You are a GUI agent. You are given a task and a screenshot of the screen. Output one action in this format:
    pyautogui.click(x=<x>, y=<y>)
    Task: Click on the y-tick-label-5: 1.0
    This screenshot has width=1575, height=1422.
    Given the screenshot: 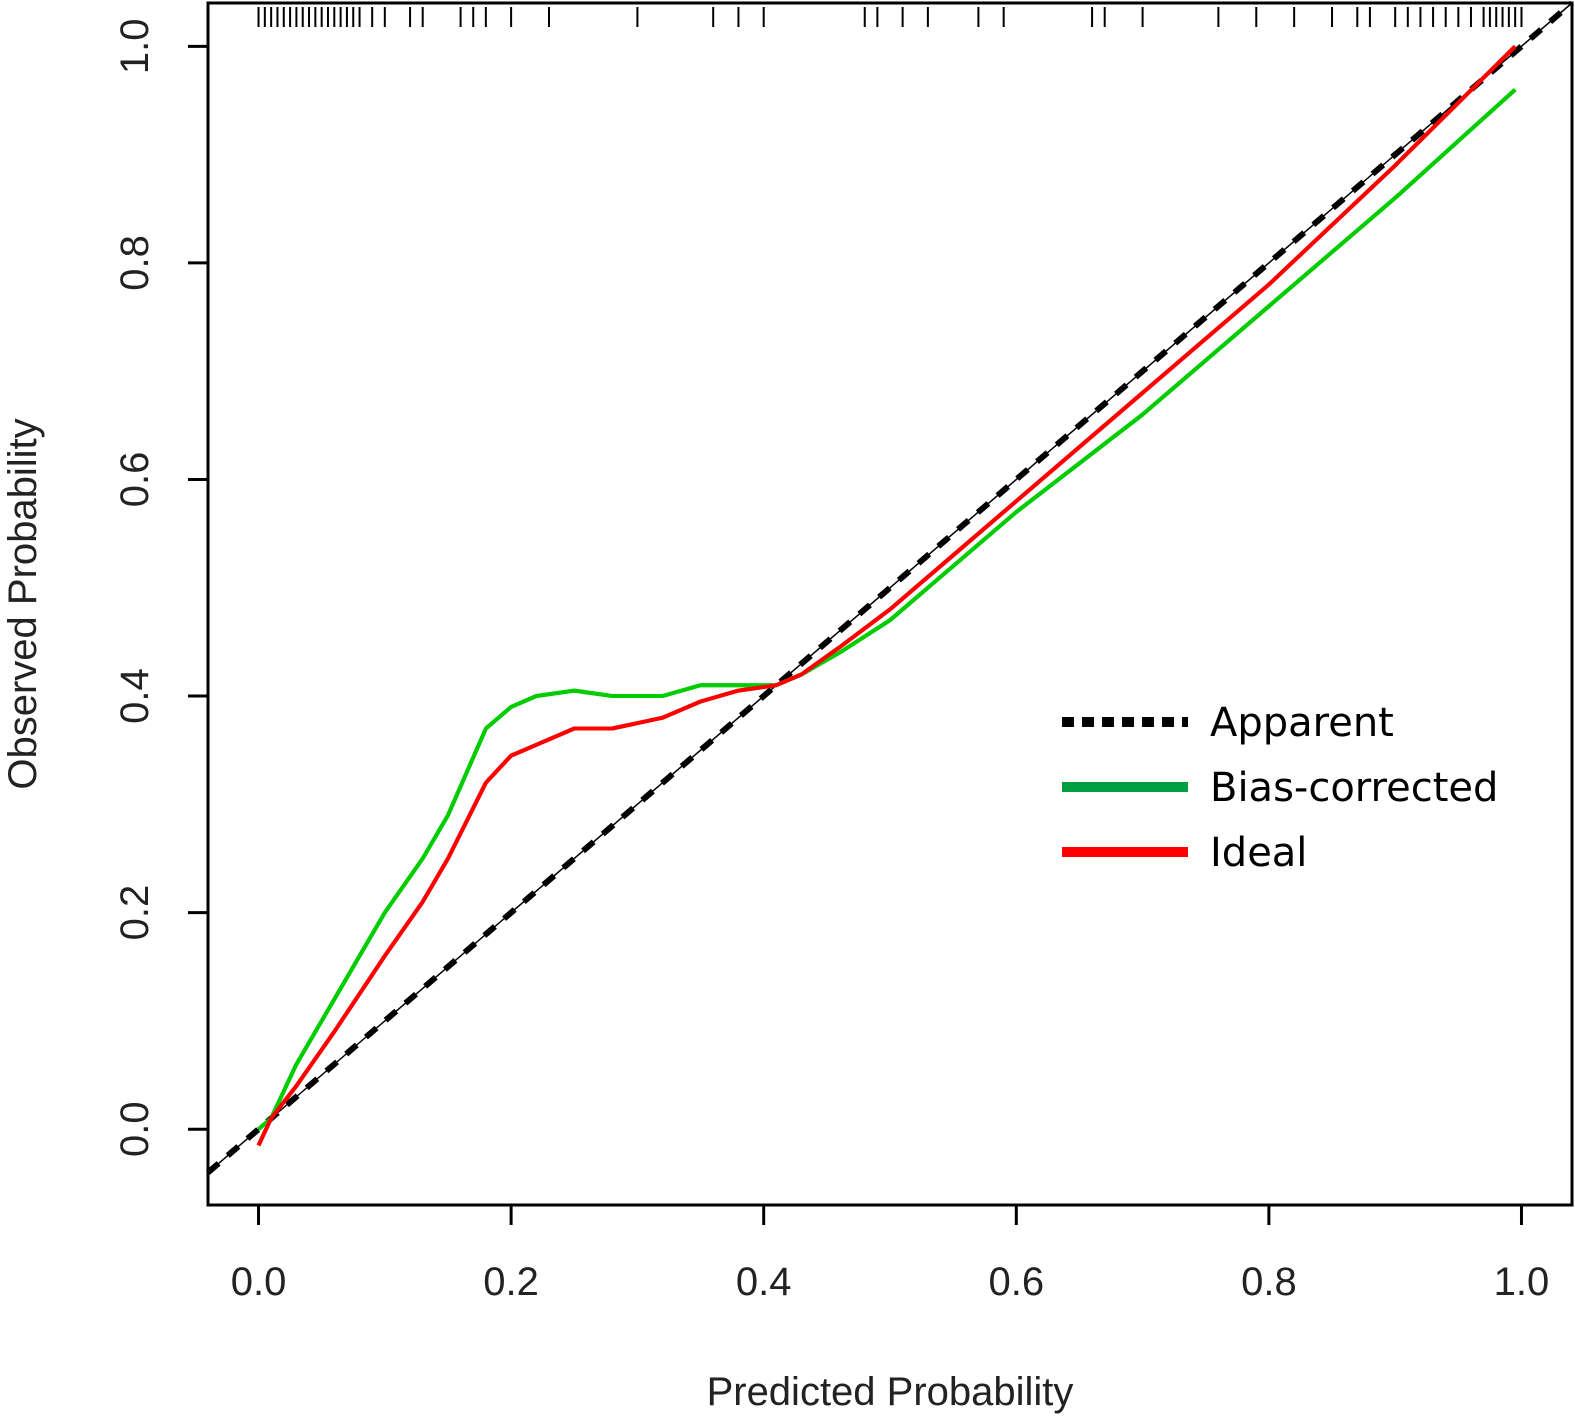 What is the action you would take?
    pyautogui.click(x=135, y=47)
    